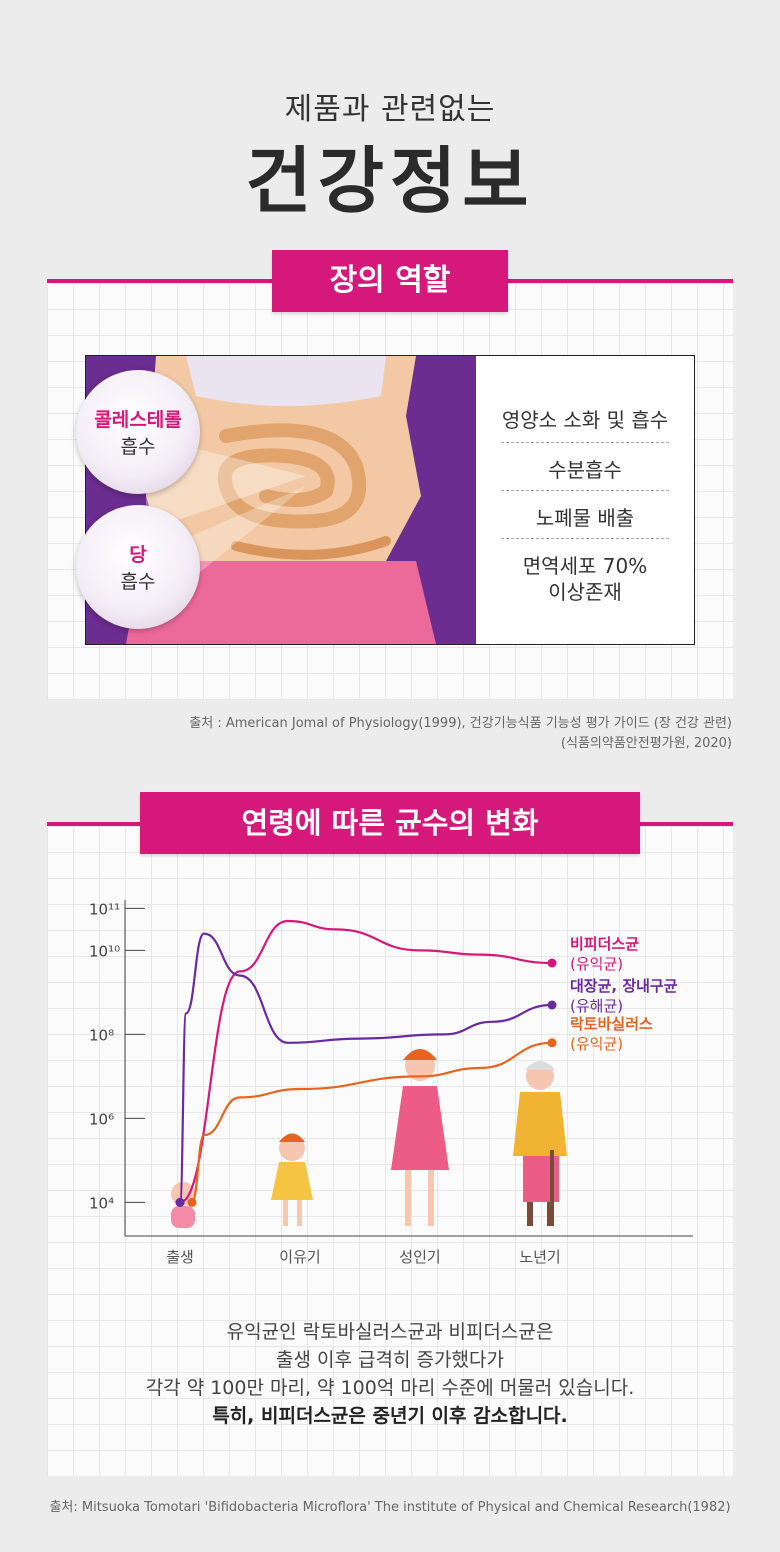 Image resolution: width=780 pixels, height=1552 pixels. What do you see at coordinates (180, 1257) in the screenshot?
I see `x-category-label: 출생` at bounding box center [180, 1257].